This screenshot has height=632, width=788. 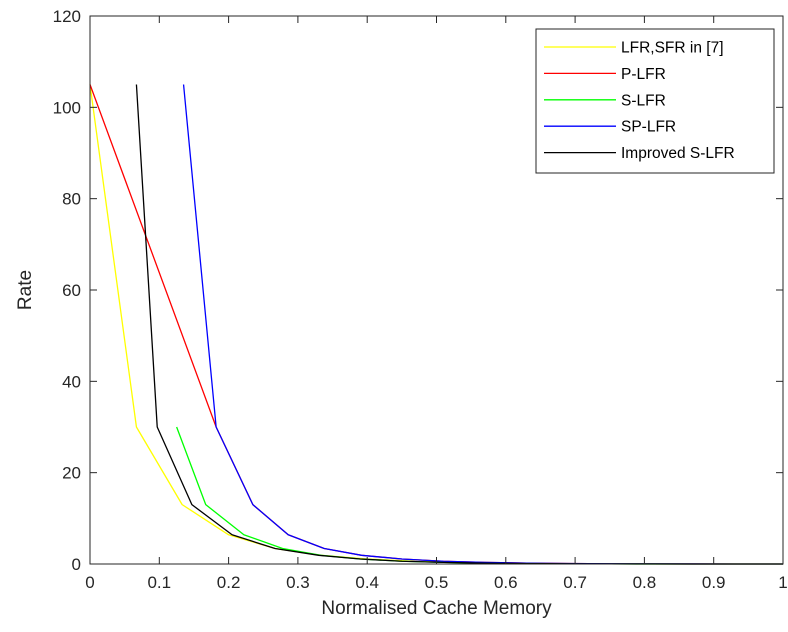 I want to click on y-tick-label: 80, so click(x=71, y=199).